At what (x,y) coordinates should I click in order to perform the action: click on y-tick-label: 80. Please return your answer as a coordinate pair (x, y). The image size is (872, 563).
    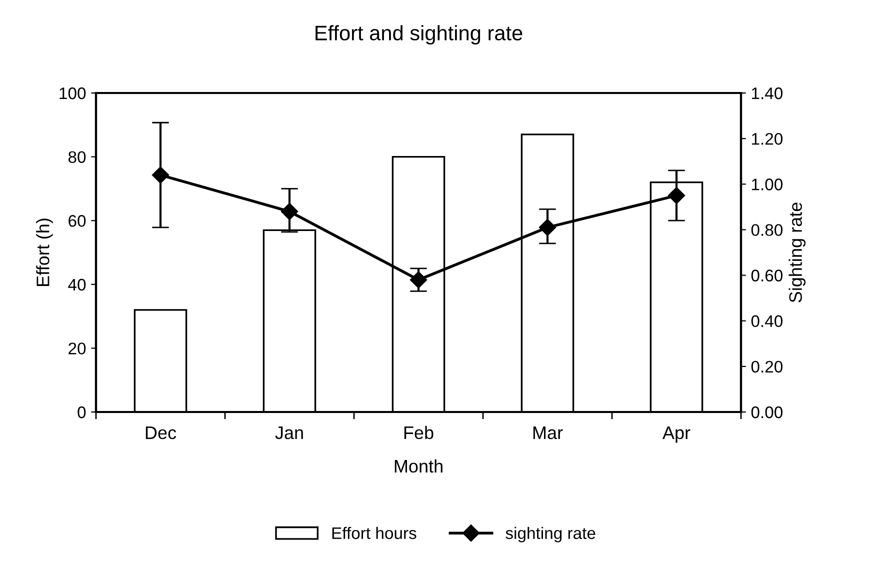
    Looking at the image, I should click on (77, 157).